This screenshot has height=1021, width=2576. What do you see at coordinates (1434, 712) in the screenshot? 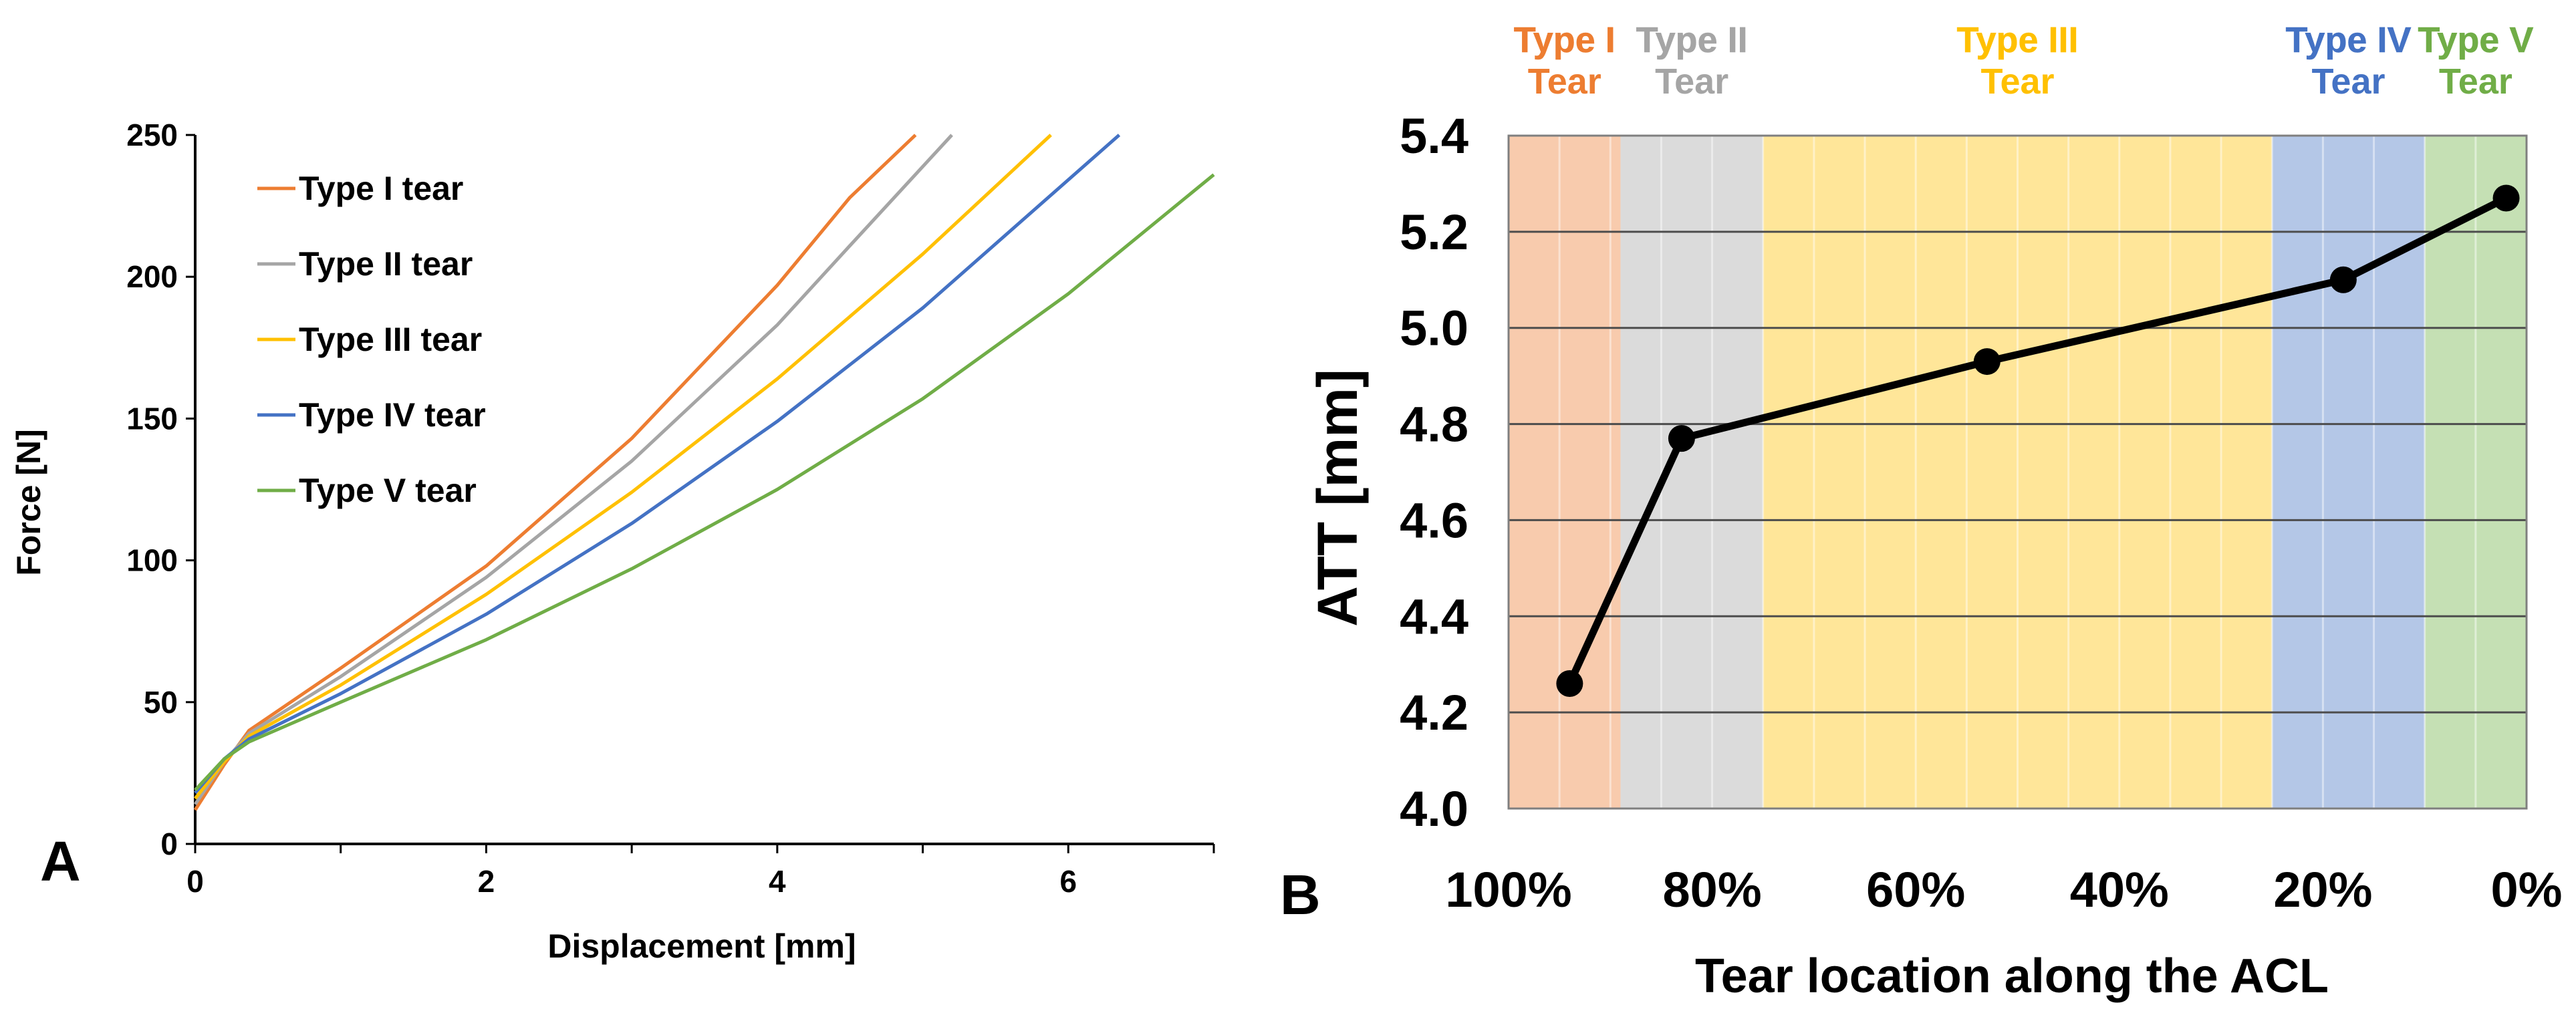
I see `chart-b-ytick-label: 4.2` at bounding box center [1434, 712].